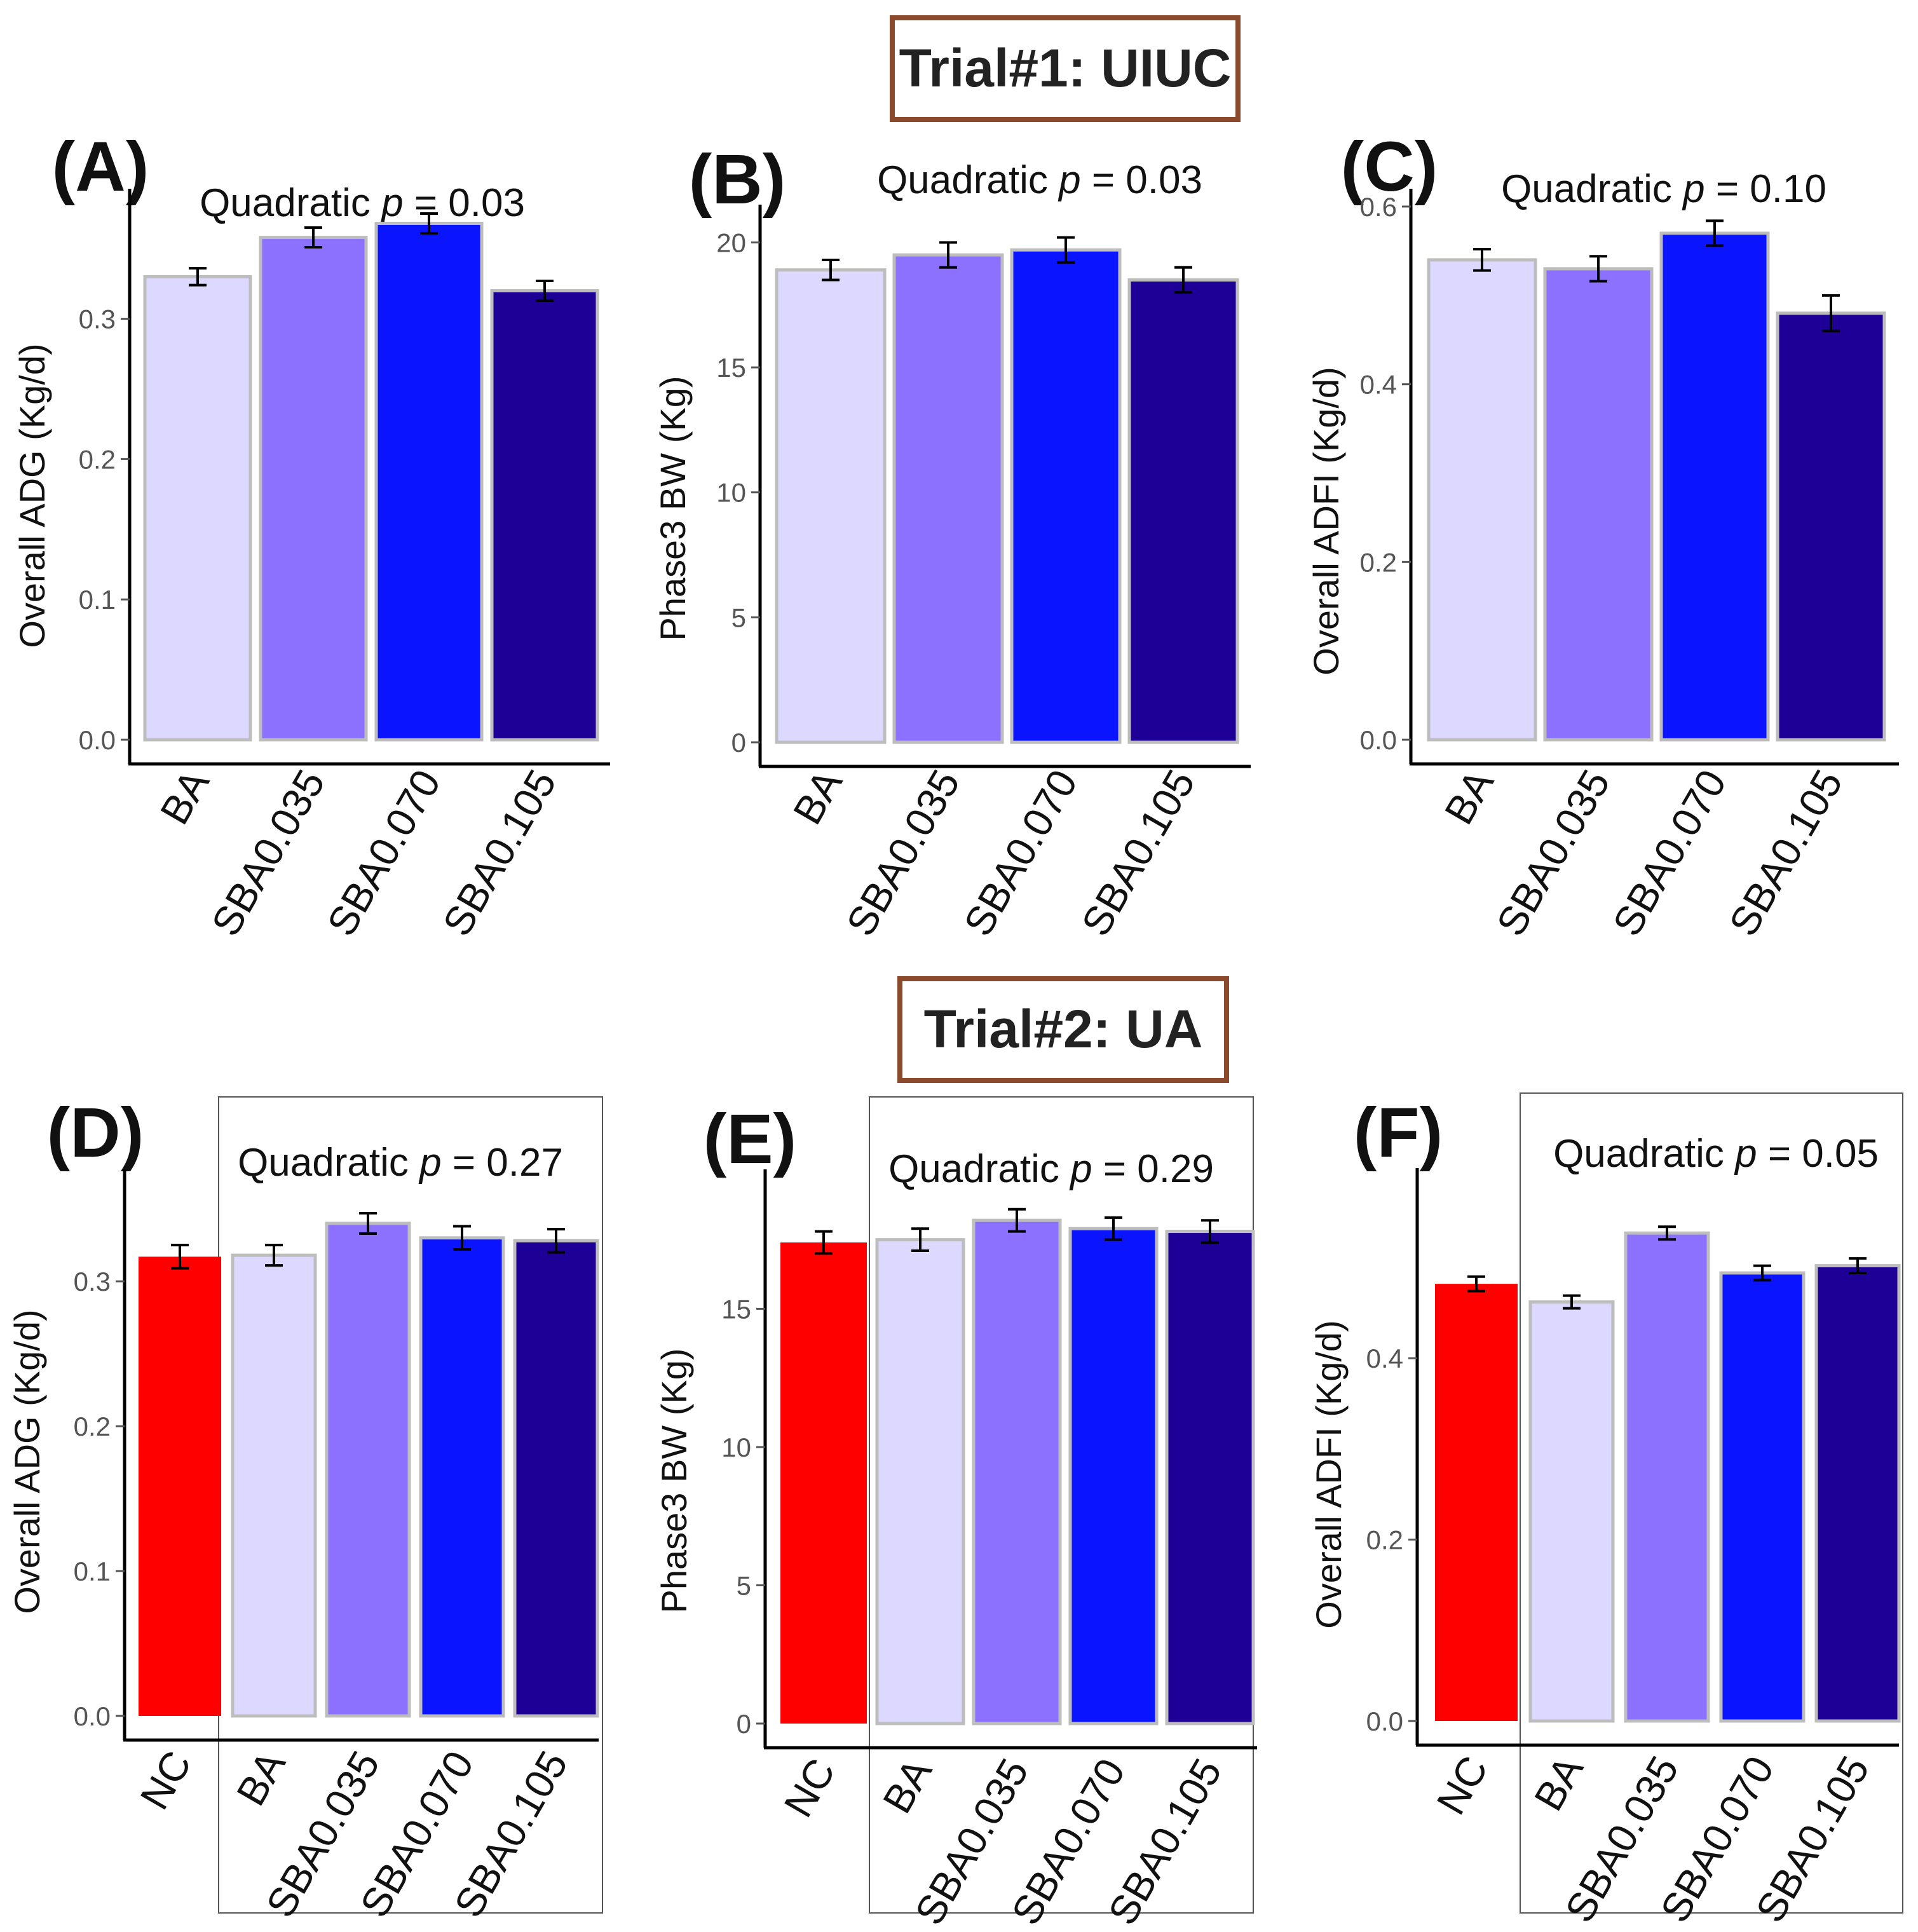 This screenshot has height=1932, width=1918. Describe the element at coordinates (1711, 1503) in the screenshot. I see `panel-f-group-box` at that location.